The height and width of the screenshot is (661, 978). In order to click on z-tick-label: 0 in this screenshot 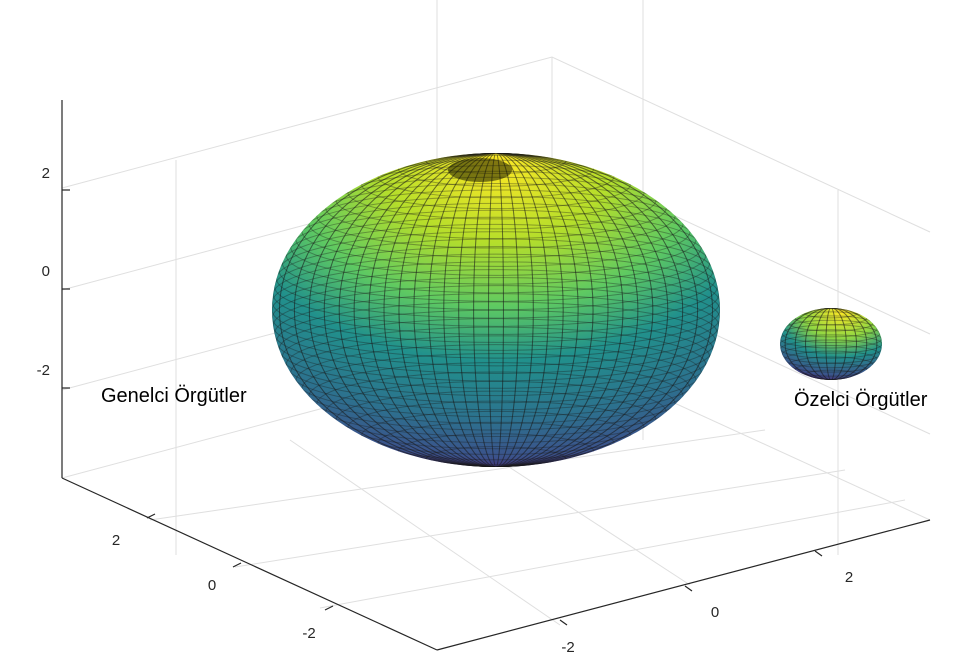, I will do `click(46, 271)`.